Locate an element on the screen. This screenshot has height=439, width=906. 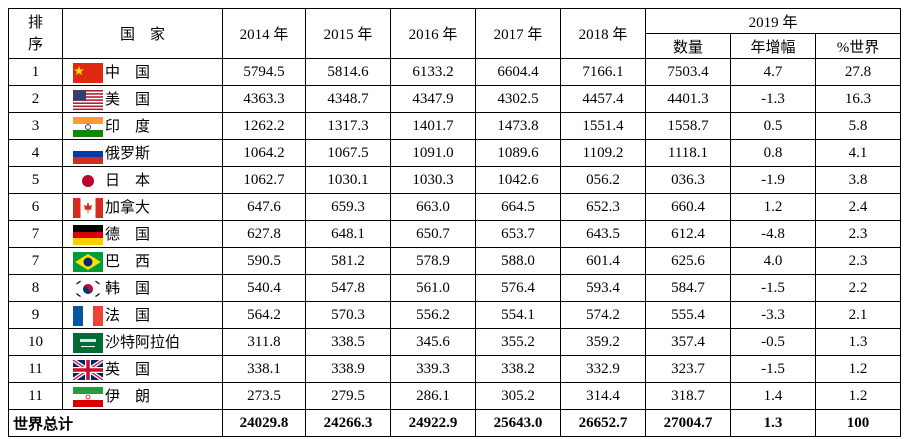
value-cell: 561.0 is located at coordinates (433, 288).